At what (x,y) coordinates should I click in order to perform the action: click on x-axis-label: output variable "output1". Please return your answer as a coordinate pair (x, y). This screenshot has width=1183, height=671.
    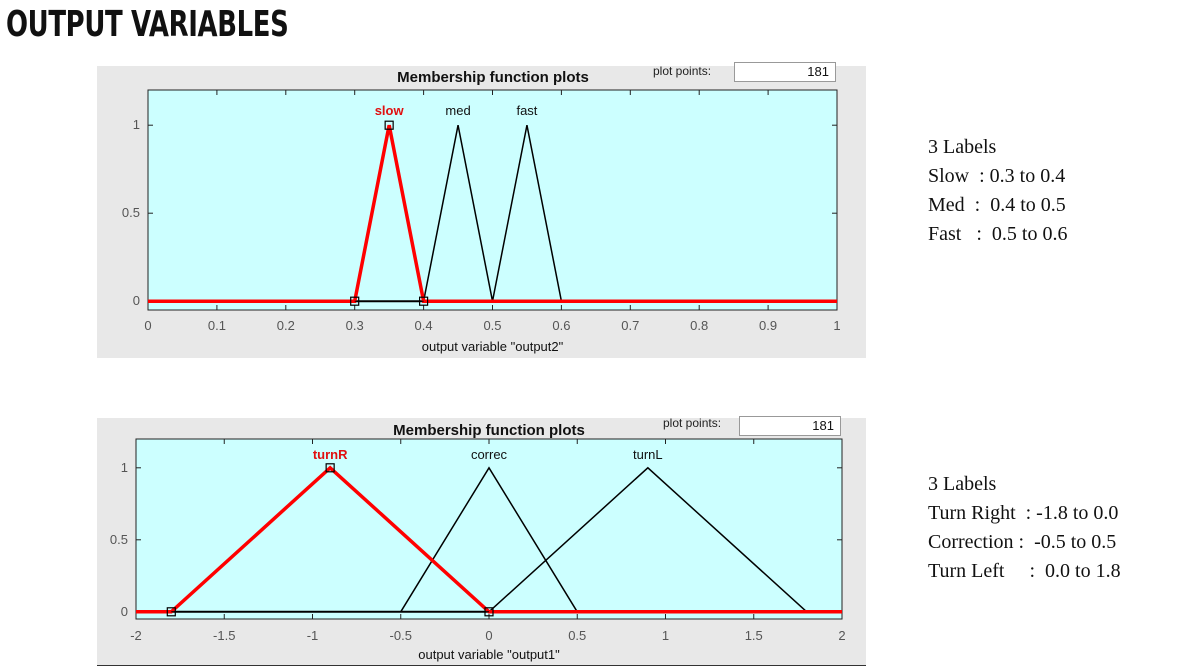
    Looking at the image, I should click on (489, 654).